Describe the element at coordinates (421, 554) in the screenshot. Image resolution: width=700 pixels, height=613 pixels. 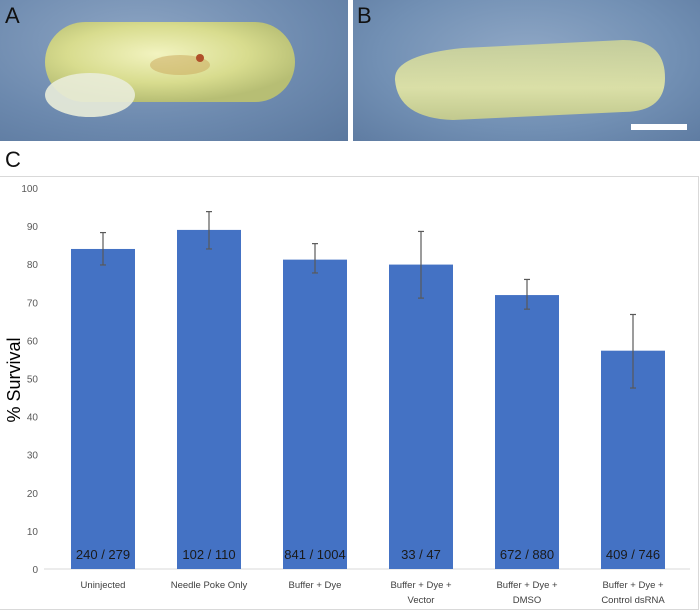
I see `bar-data-label: 33 / 47` at that location.